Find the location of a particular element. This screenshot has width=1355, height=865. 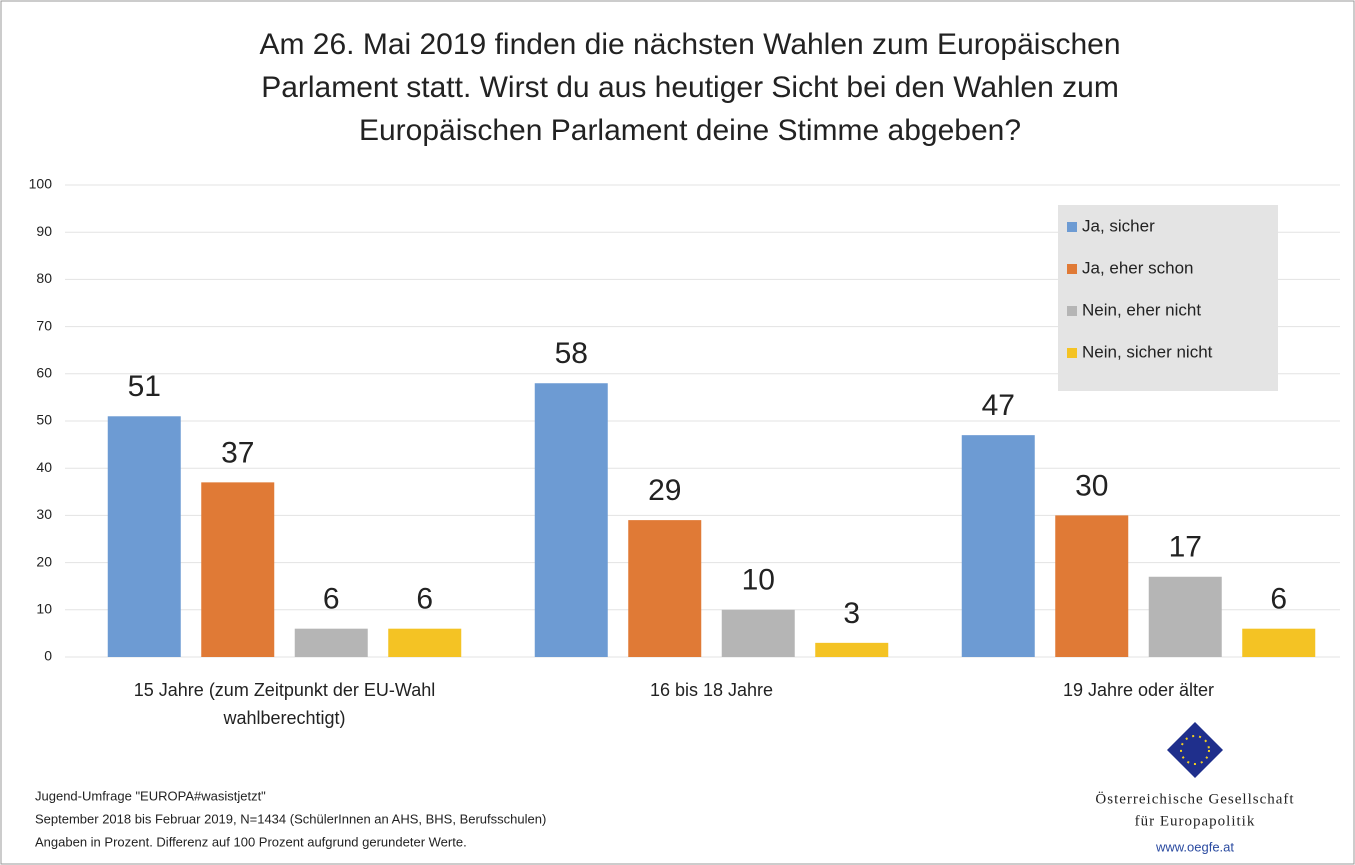

logo-diamond is located at coordinates (1195, 750).